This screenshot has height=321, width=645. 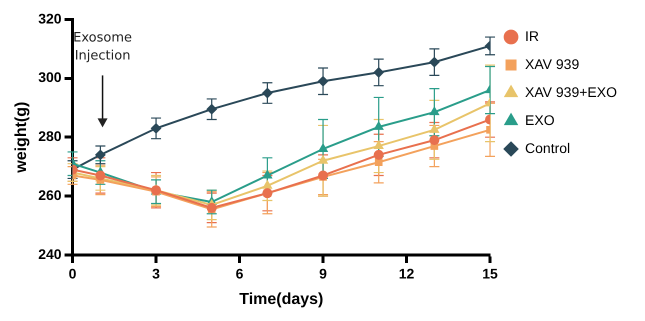 What do you see at coordinates (490, 273) in the screenshot?
I see `x-tick-label: 15` at bounding box center [490, 273].